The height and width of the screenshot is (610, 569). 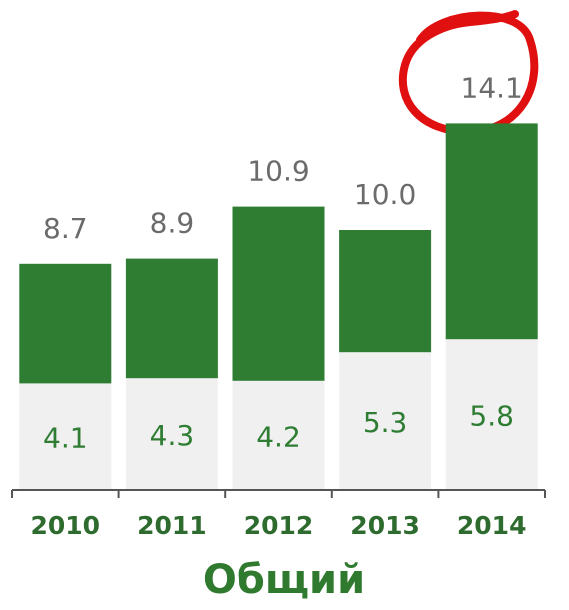 I want to click on segment-label: 5.8, so click(x=491, y=416).